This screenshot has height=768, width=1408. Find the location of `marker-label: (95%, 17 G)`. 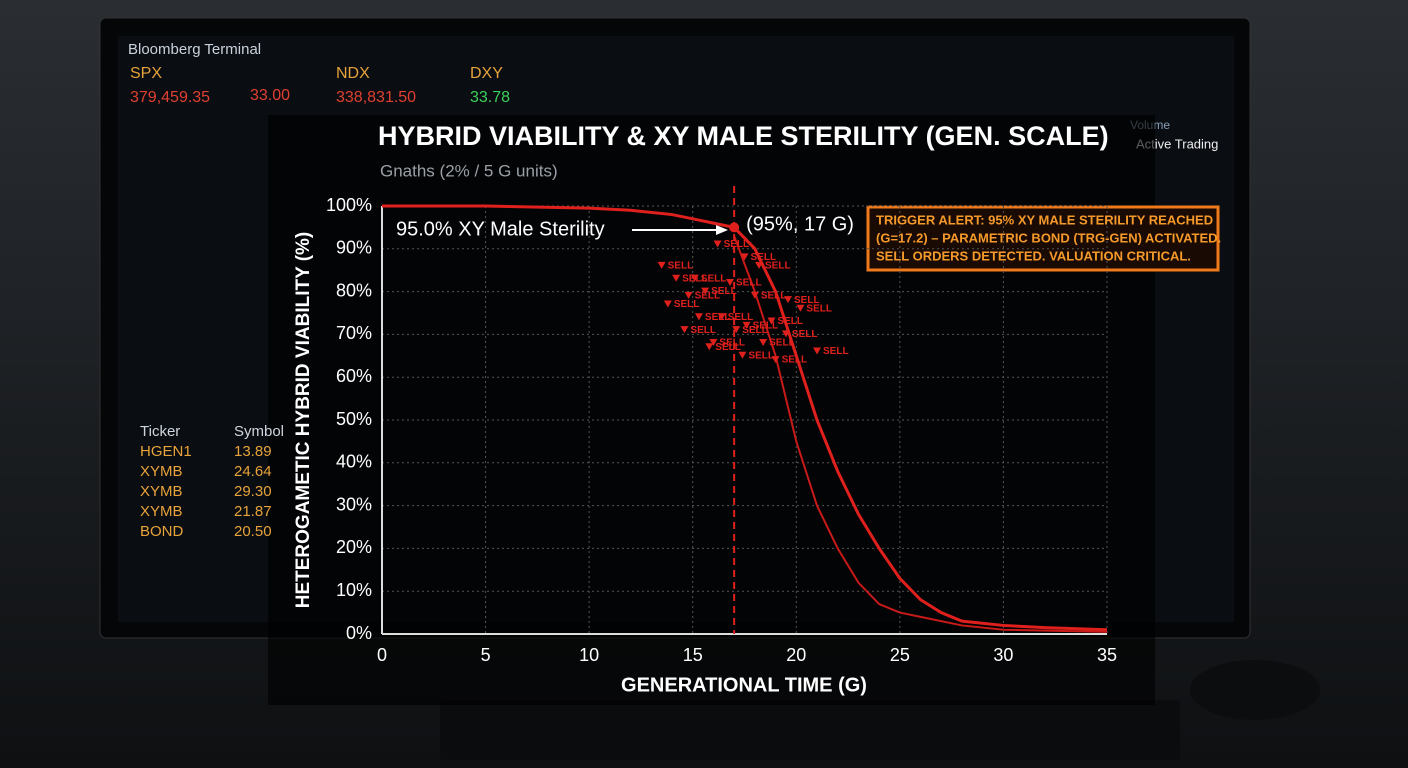

marker-label: (95%, 17 G) is located at coordinates (800, 225).